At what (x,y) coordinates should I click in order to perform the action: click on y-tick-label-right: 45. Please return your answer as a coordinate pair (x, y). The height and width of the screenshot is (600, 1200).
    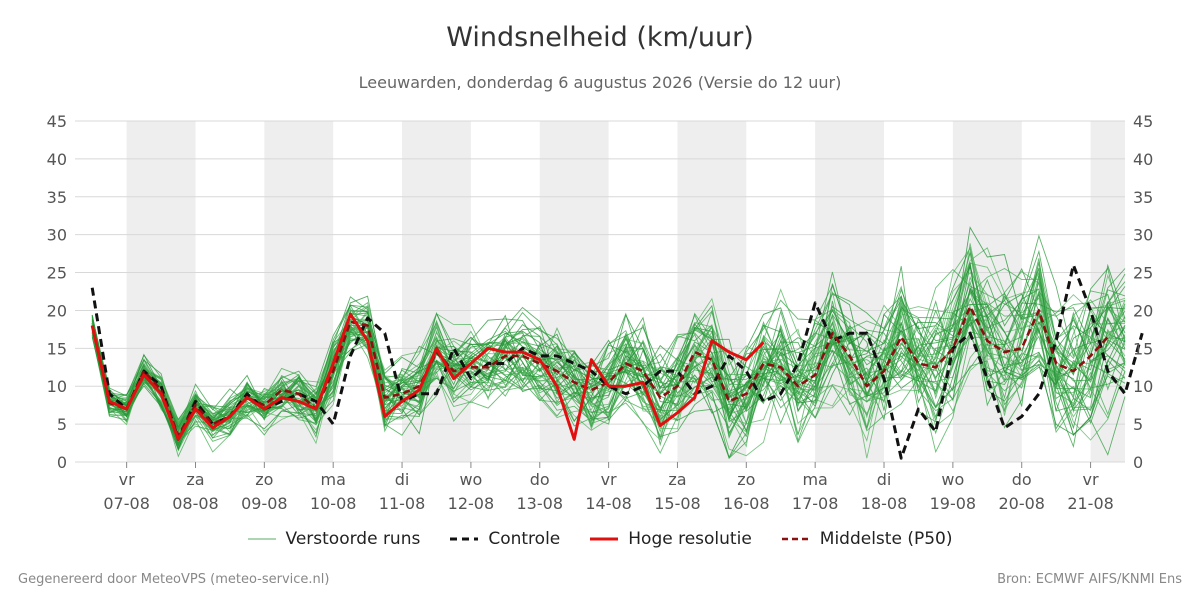
    Looking at the image, I should click on (1143, 121).